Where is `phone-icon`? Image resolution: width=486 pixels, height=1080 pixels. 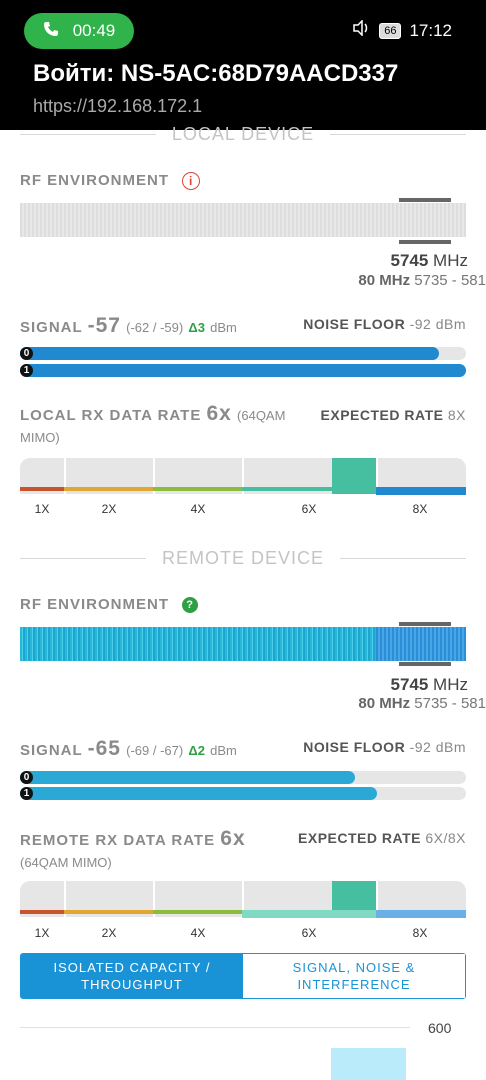 phone-icon is located at coordinates (51, 31).